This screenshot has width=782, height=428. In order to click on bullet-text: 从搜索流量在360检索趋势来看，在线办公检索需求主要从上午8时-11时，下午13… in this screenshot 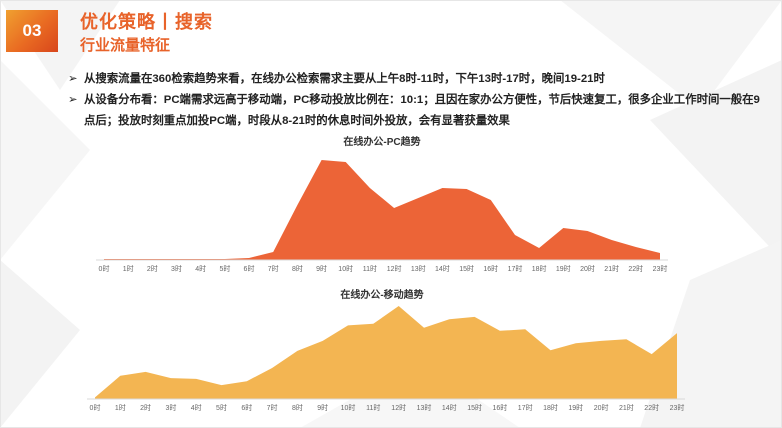, I will do `click(344, 79)`.